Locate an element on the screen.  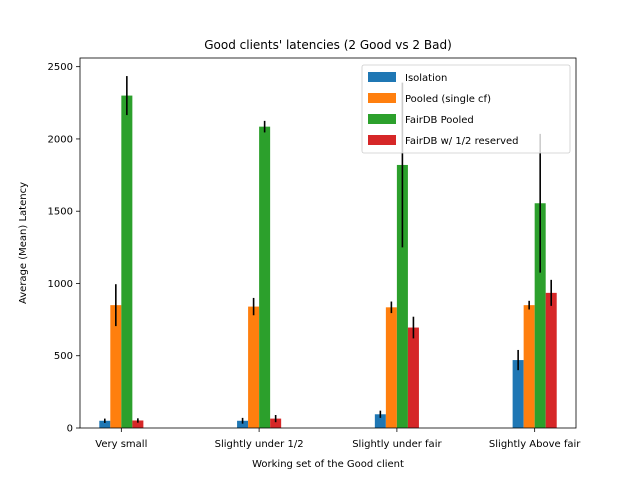
x-tick-label: Slightly Above fair is located at coordinates (535, 444).